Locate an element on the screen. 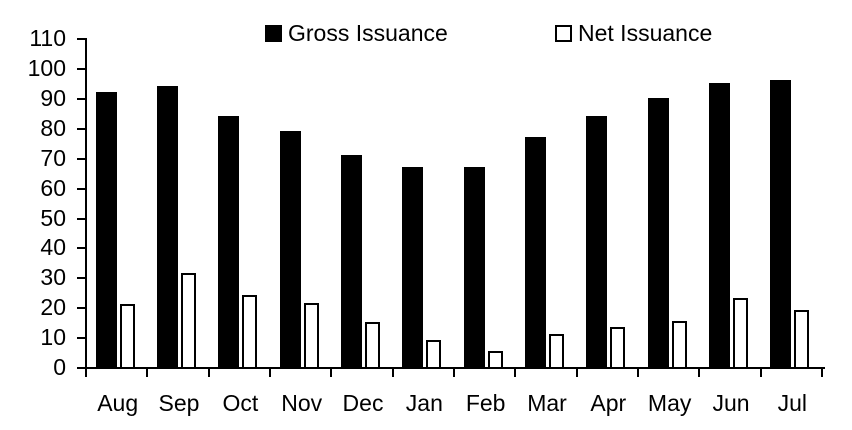 This screenshot has width=852, height=430. bar-net-feb is located at coordinates (495, 358).